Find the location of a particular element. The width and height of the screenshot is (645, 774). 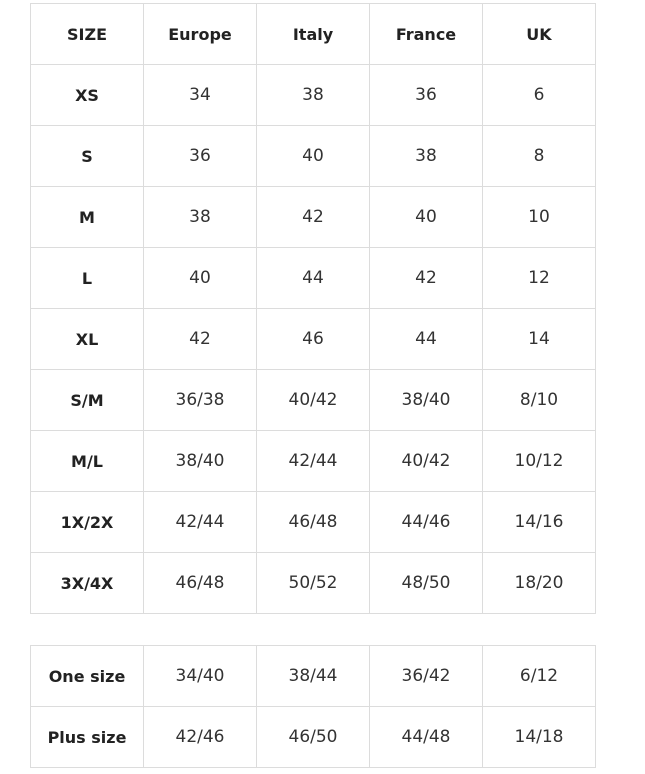

size-label: M is located at coordinates (87, 217).